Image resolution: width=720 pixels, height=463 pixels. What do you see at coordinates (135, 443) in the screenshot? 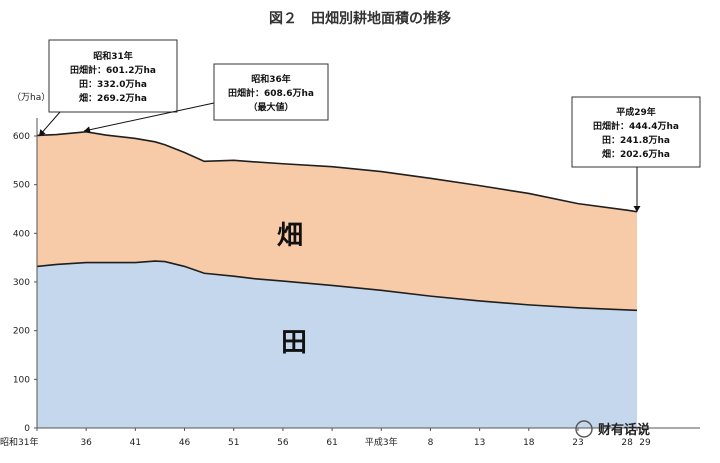
I see `x-tick-label: 41` at bounding box center [135, 443].